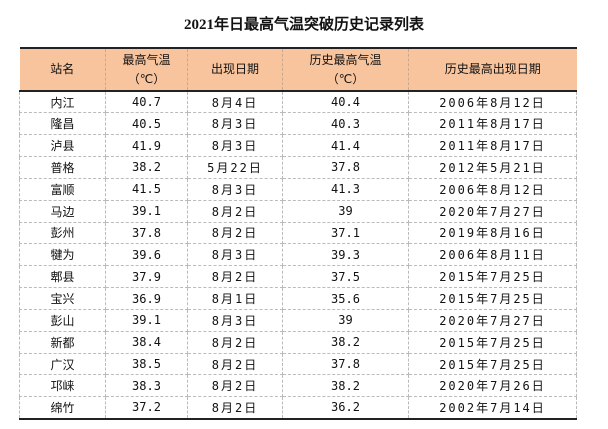 This screenshot has height=429, width=608. What do you see at coordinates (146, 102) in the screenshot?
I see `max-temp-cell: 40.7` at bounding box center [146, 102].